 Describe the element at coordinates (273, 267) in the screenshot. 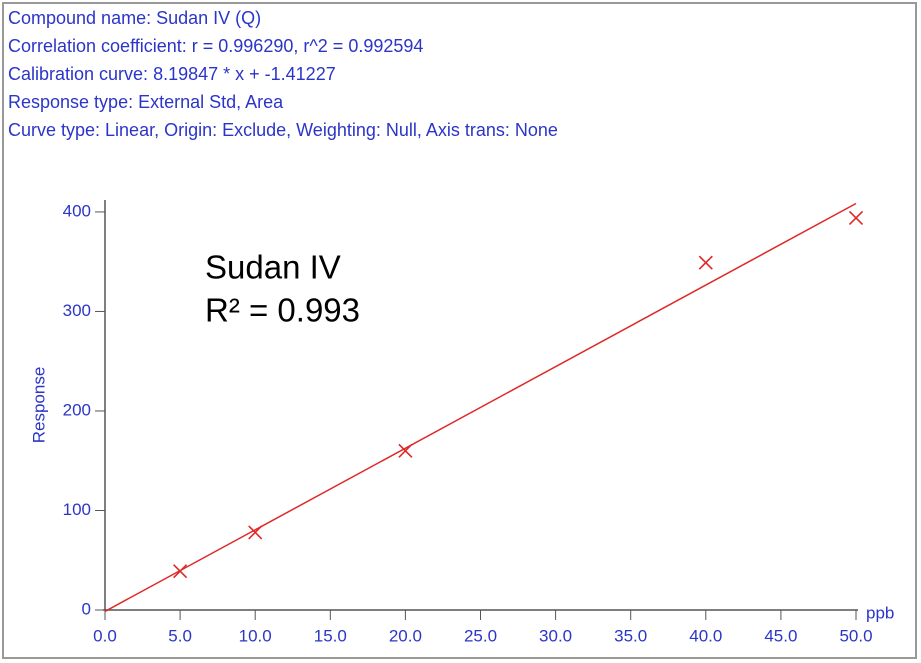

I see `annotation: Sudan IV` at that location.